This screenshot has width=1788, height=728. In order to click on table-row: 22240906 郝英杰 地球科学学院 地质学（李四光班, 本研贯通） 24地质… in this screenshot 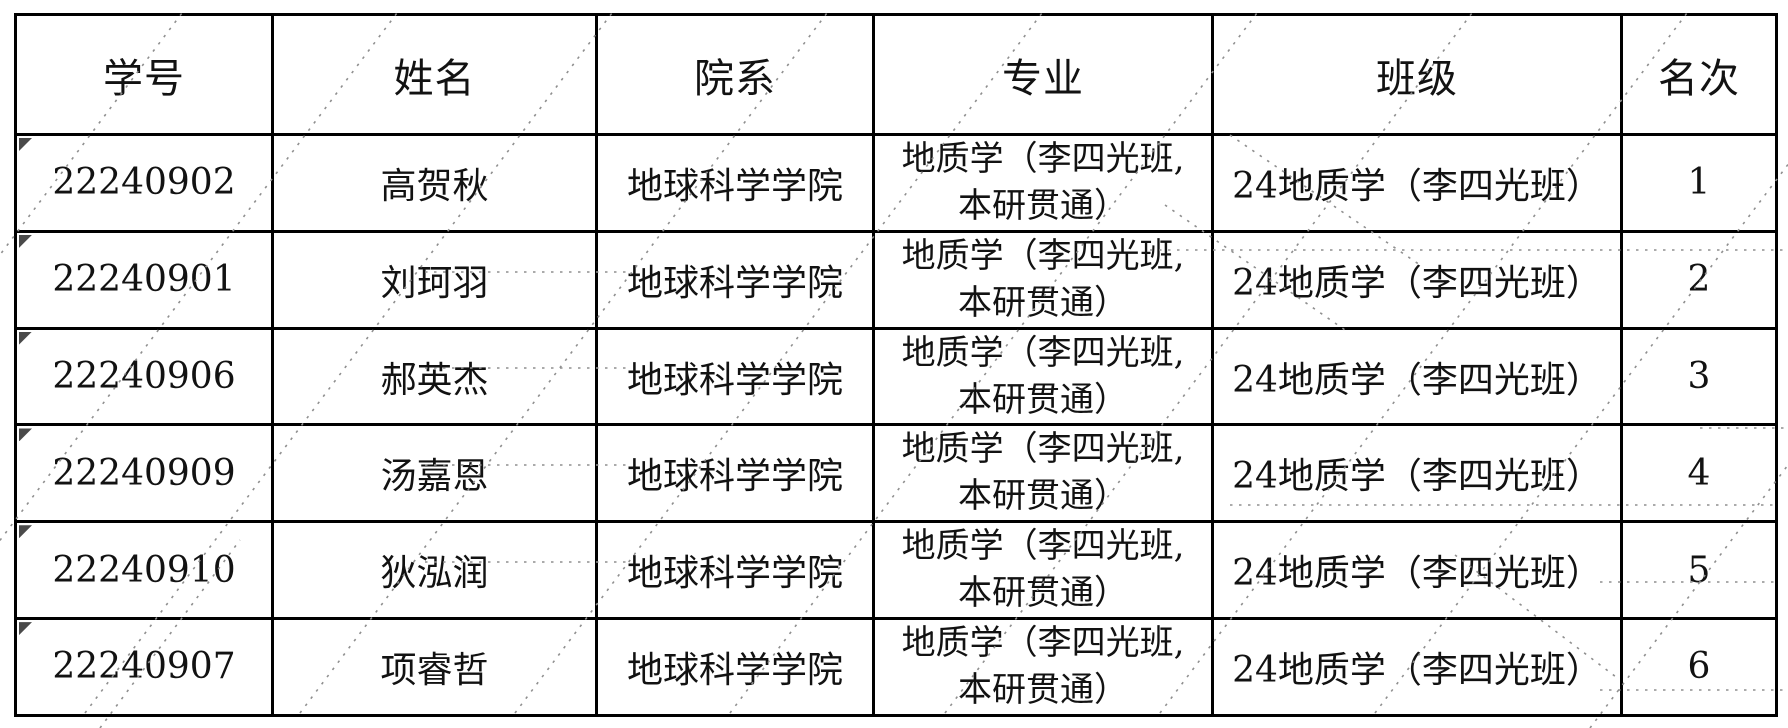, I will do `click(896, 376)`.